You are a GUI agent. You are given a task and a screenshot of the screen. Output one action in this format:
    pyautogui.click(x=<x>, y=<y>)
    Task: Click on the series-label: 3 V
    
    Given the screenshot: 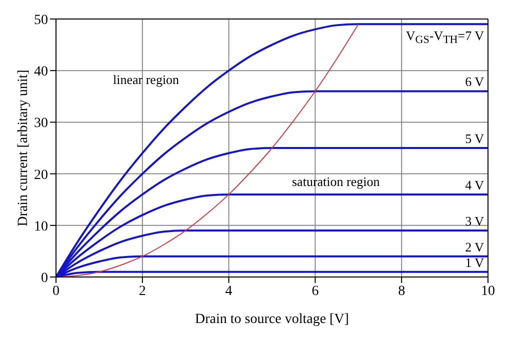 What is the action you would take?
    pyautogui.click(x=475, y=221)
    